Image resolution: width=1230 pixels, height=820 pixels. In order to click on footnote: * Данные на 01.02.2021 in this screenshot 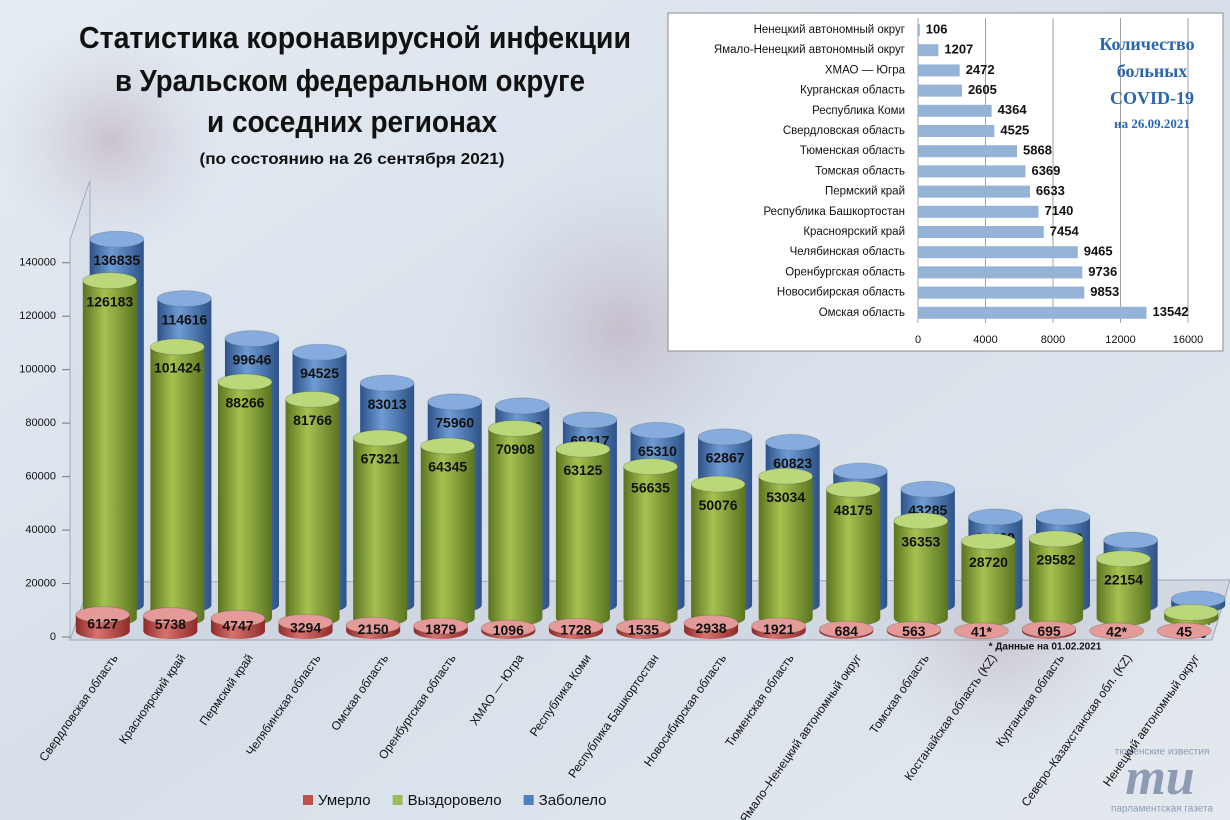, I will do `click(1045, 647)`.